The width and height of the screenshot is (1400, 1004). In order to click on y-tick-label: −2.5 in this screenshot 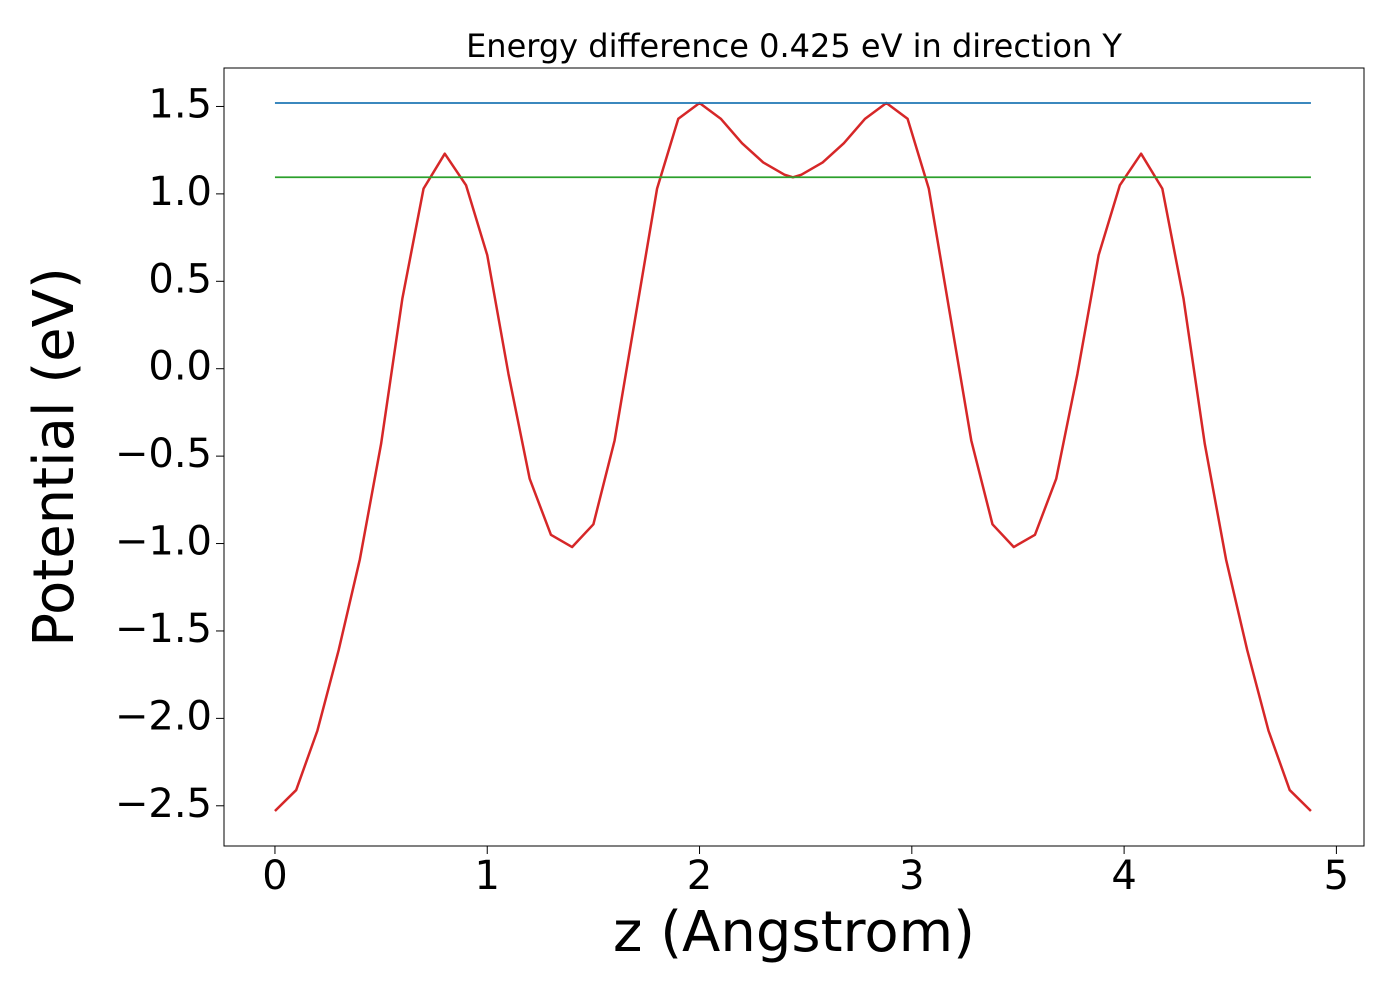, I will do `click(163, 804)`.